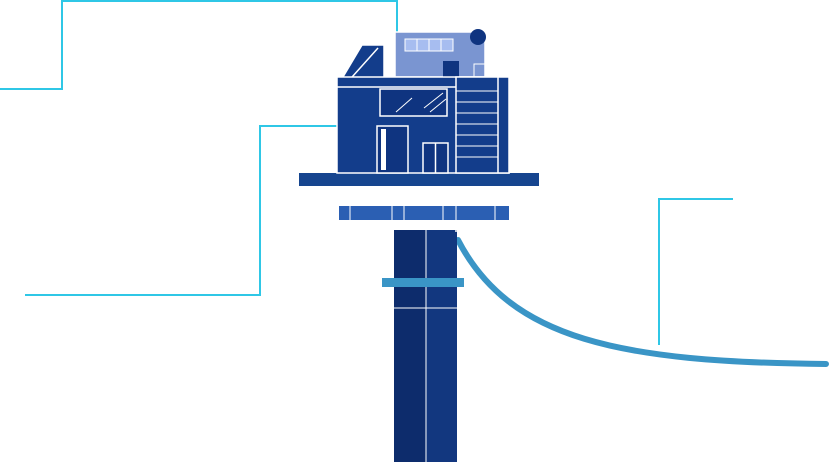  What do you see at coordinates (181, 210) in the screenshot?
I see `callout-line-left` at bounding box center [181, 210].